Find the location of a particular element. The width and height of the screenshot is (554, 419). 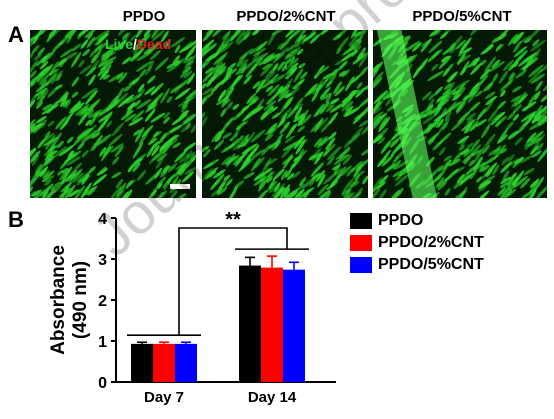

micrograph-ppdo-5cnt-texture is located at coordinates (460, 114).